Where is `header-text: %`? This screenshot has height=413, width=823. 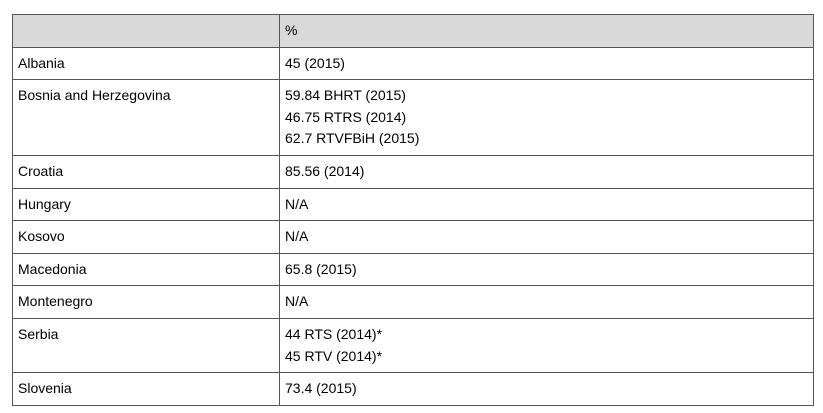
header-text: % is located at coordinates (291, 30).